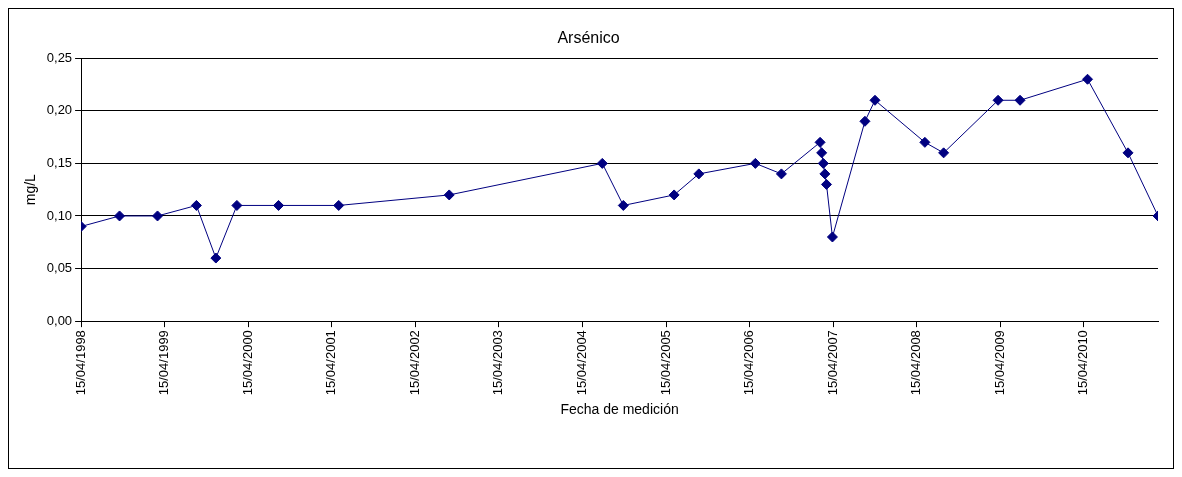 This screenshot has height=477, width=1182. Describe the element at coordinates (1083, 363) in the screenshot. I see `x-tick-label: 15/04/2010` at that location.